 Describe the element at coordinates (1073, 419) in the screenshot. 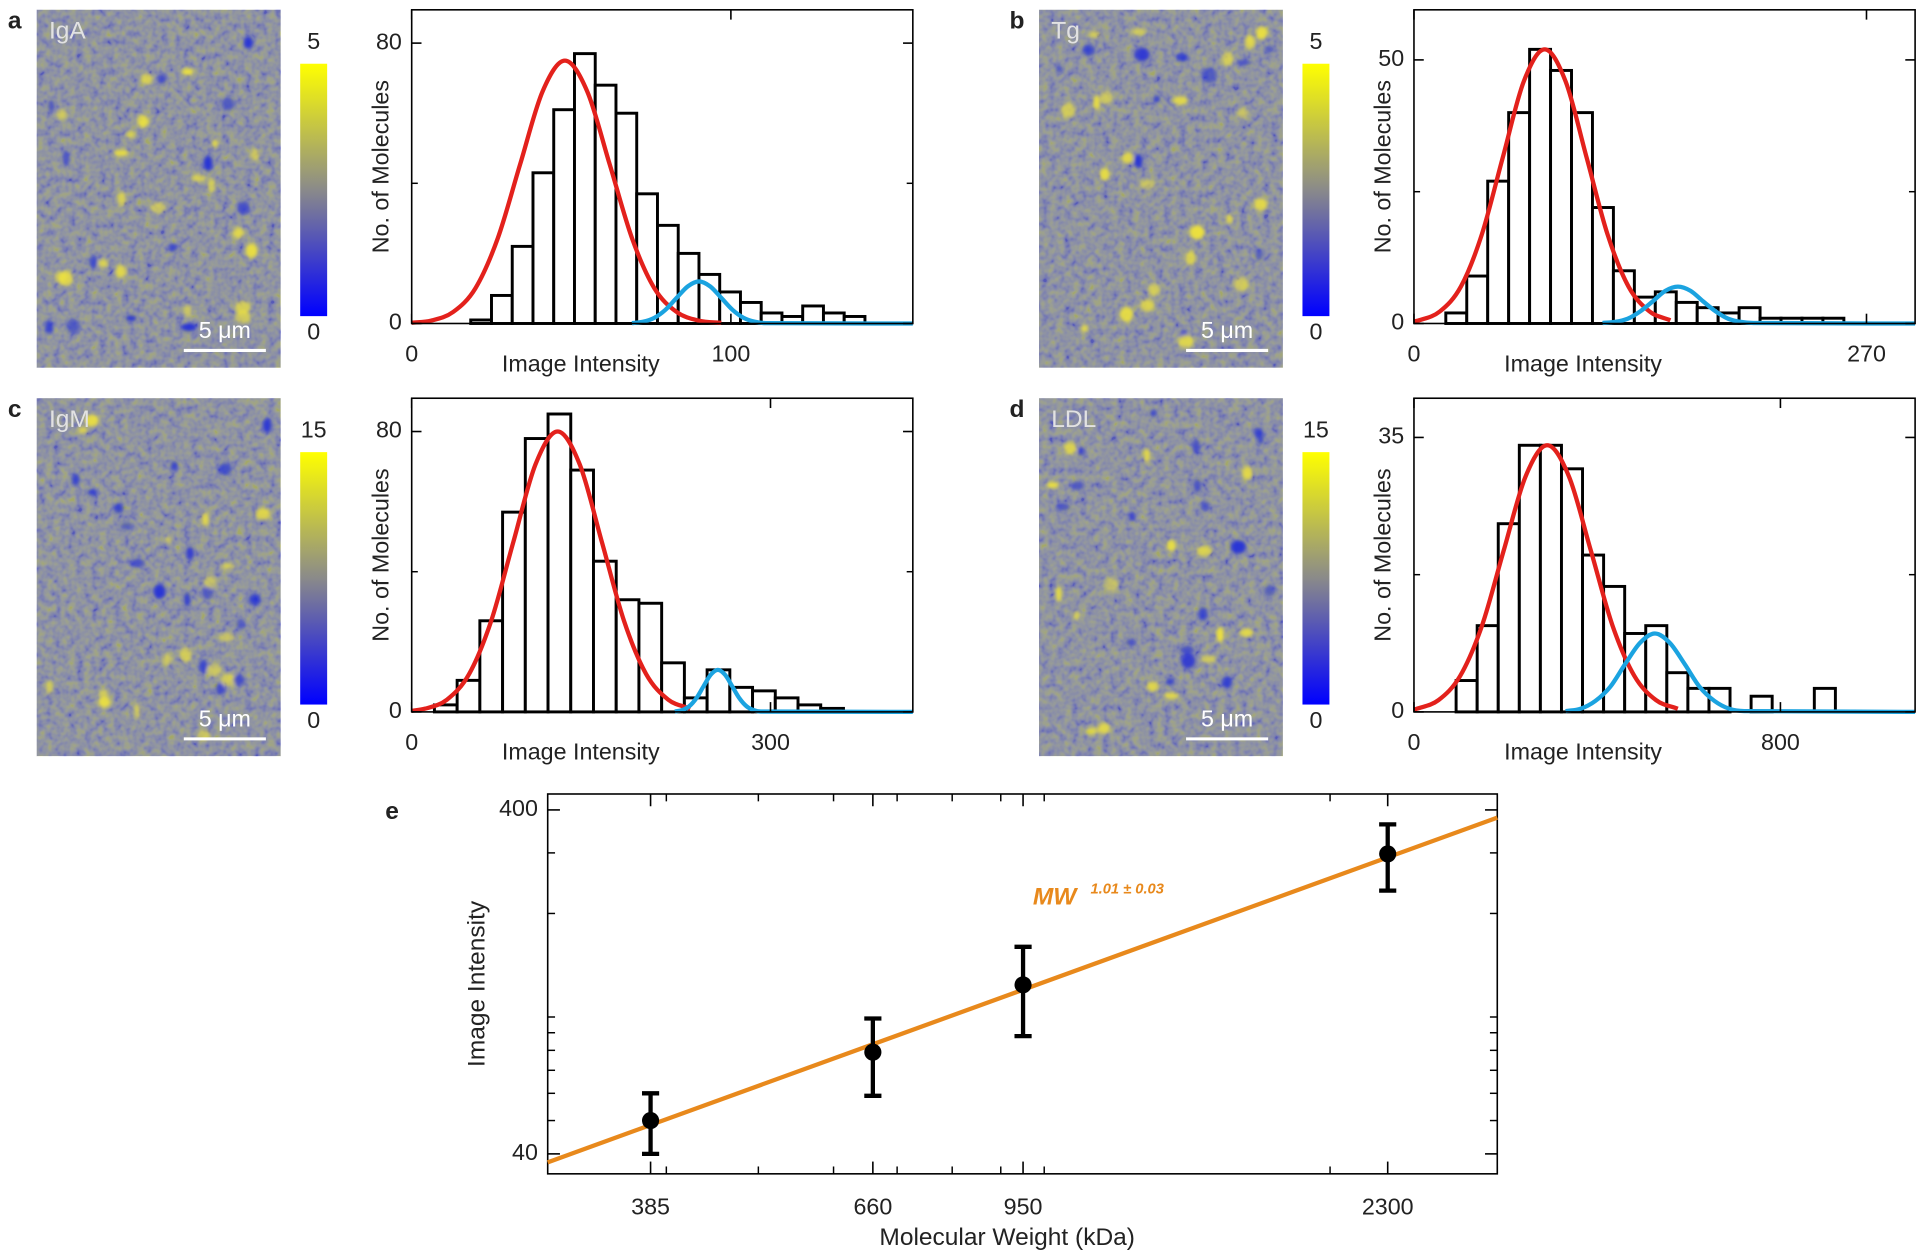

I see `image-label: LDL` at that location.